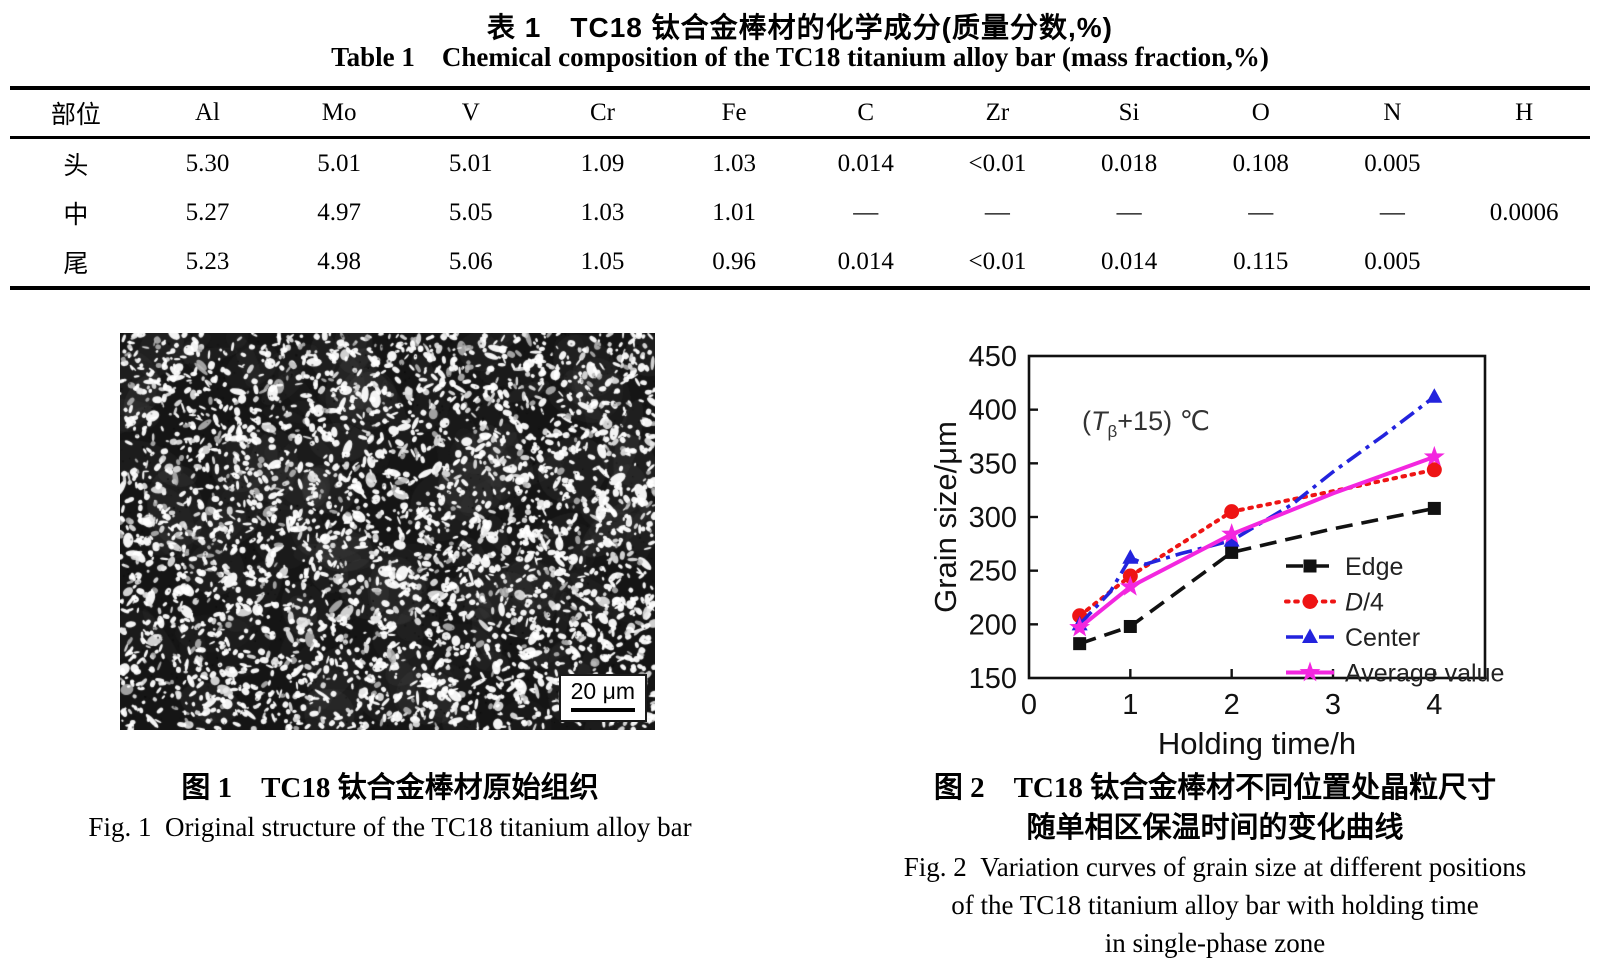 This screenshot has width=1600, height=962. I want to click on column-header: V, so click(470, 113).